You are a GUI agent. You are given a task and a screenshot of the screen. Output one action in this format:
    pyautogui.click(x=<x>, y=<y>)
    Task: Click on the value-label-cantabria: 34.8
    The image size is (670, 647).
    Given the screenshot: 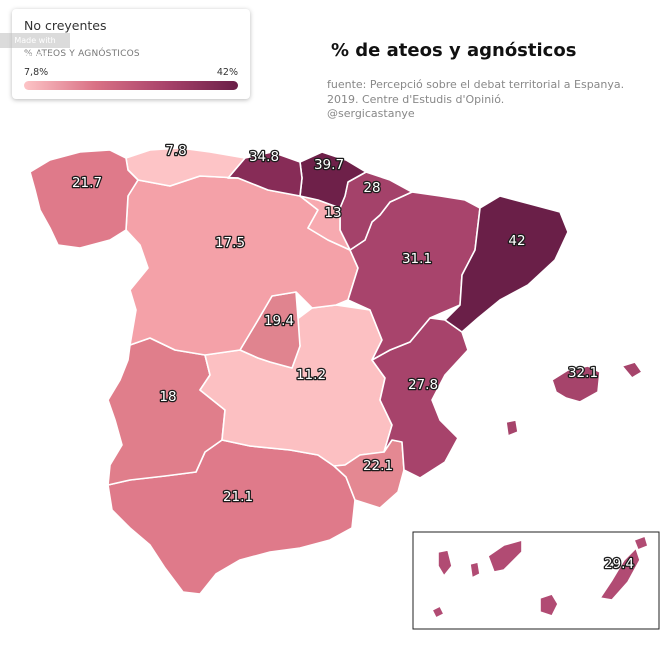 What is the action you would take?
    pyautogui.click(x=264, y=157)
    